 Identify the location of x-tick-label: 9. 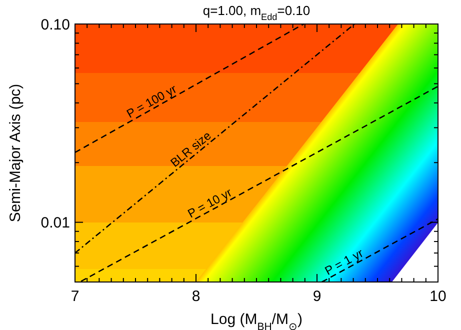
(317, 296).